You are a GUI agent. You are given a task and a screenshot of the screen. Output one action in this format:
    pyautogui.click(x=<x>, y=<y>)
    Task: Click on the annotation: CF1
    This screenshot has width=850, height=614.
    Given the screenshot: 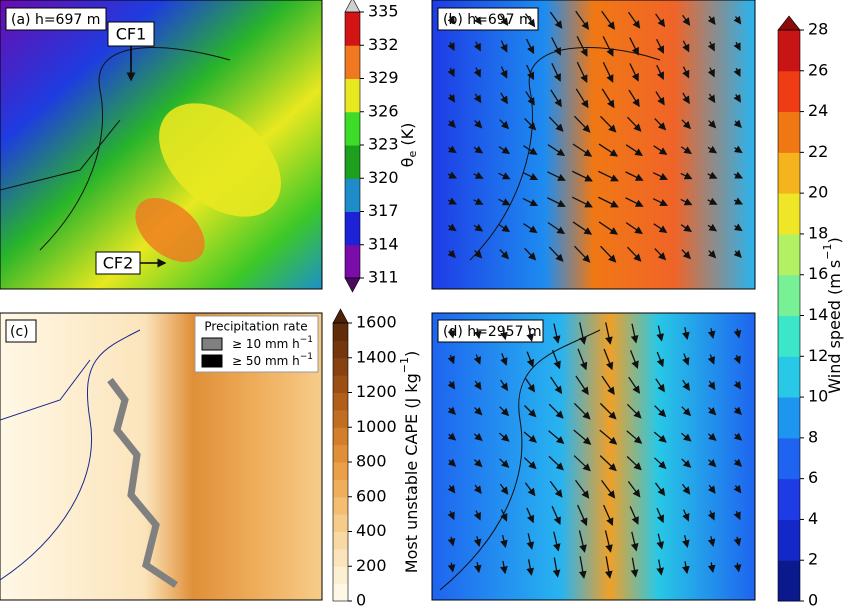 What is the action you would take?
    pyautogui.click(x=131, y=34)
    